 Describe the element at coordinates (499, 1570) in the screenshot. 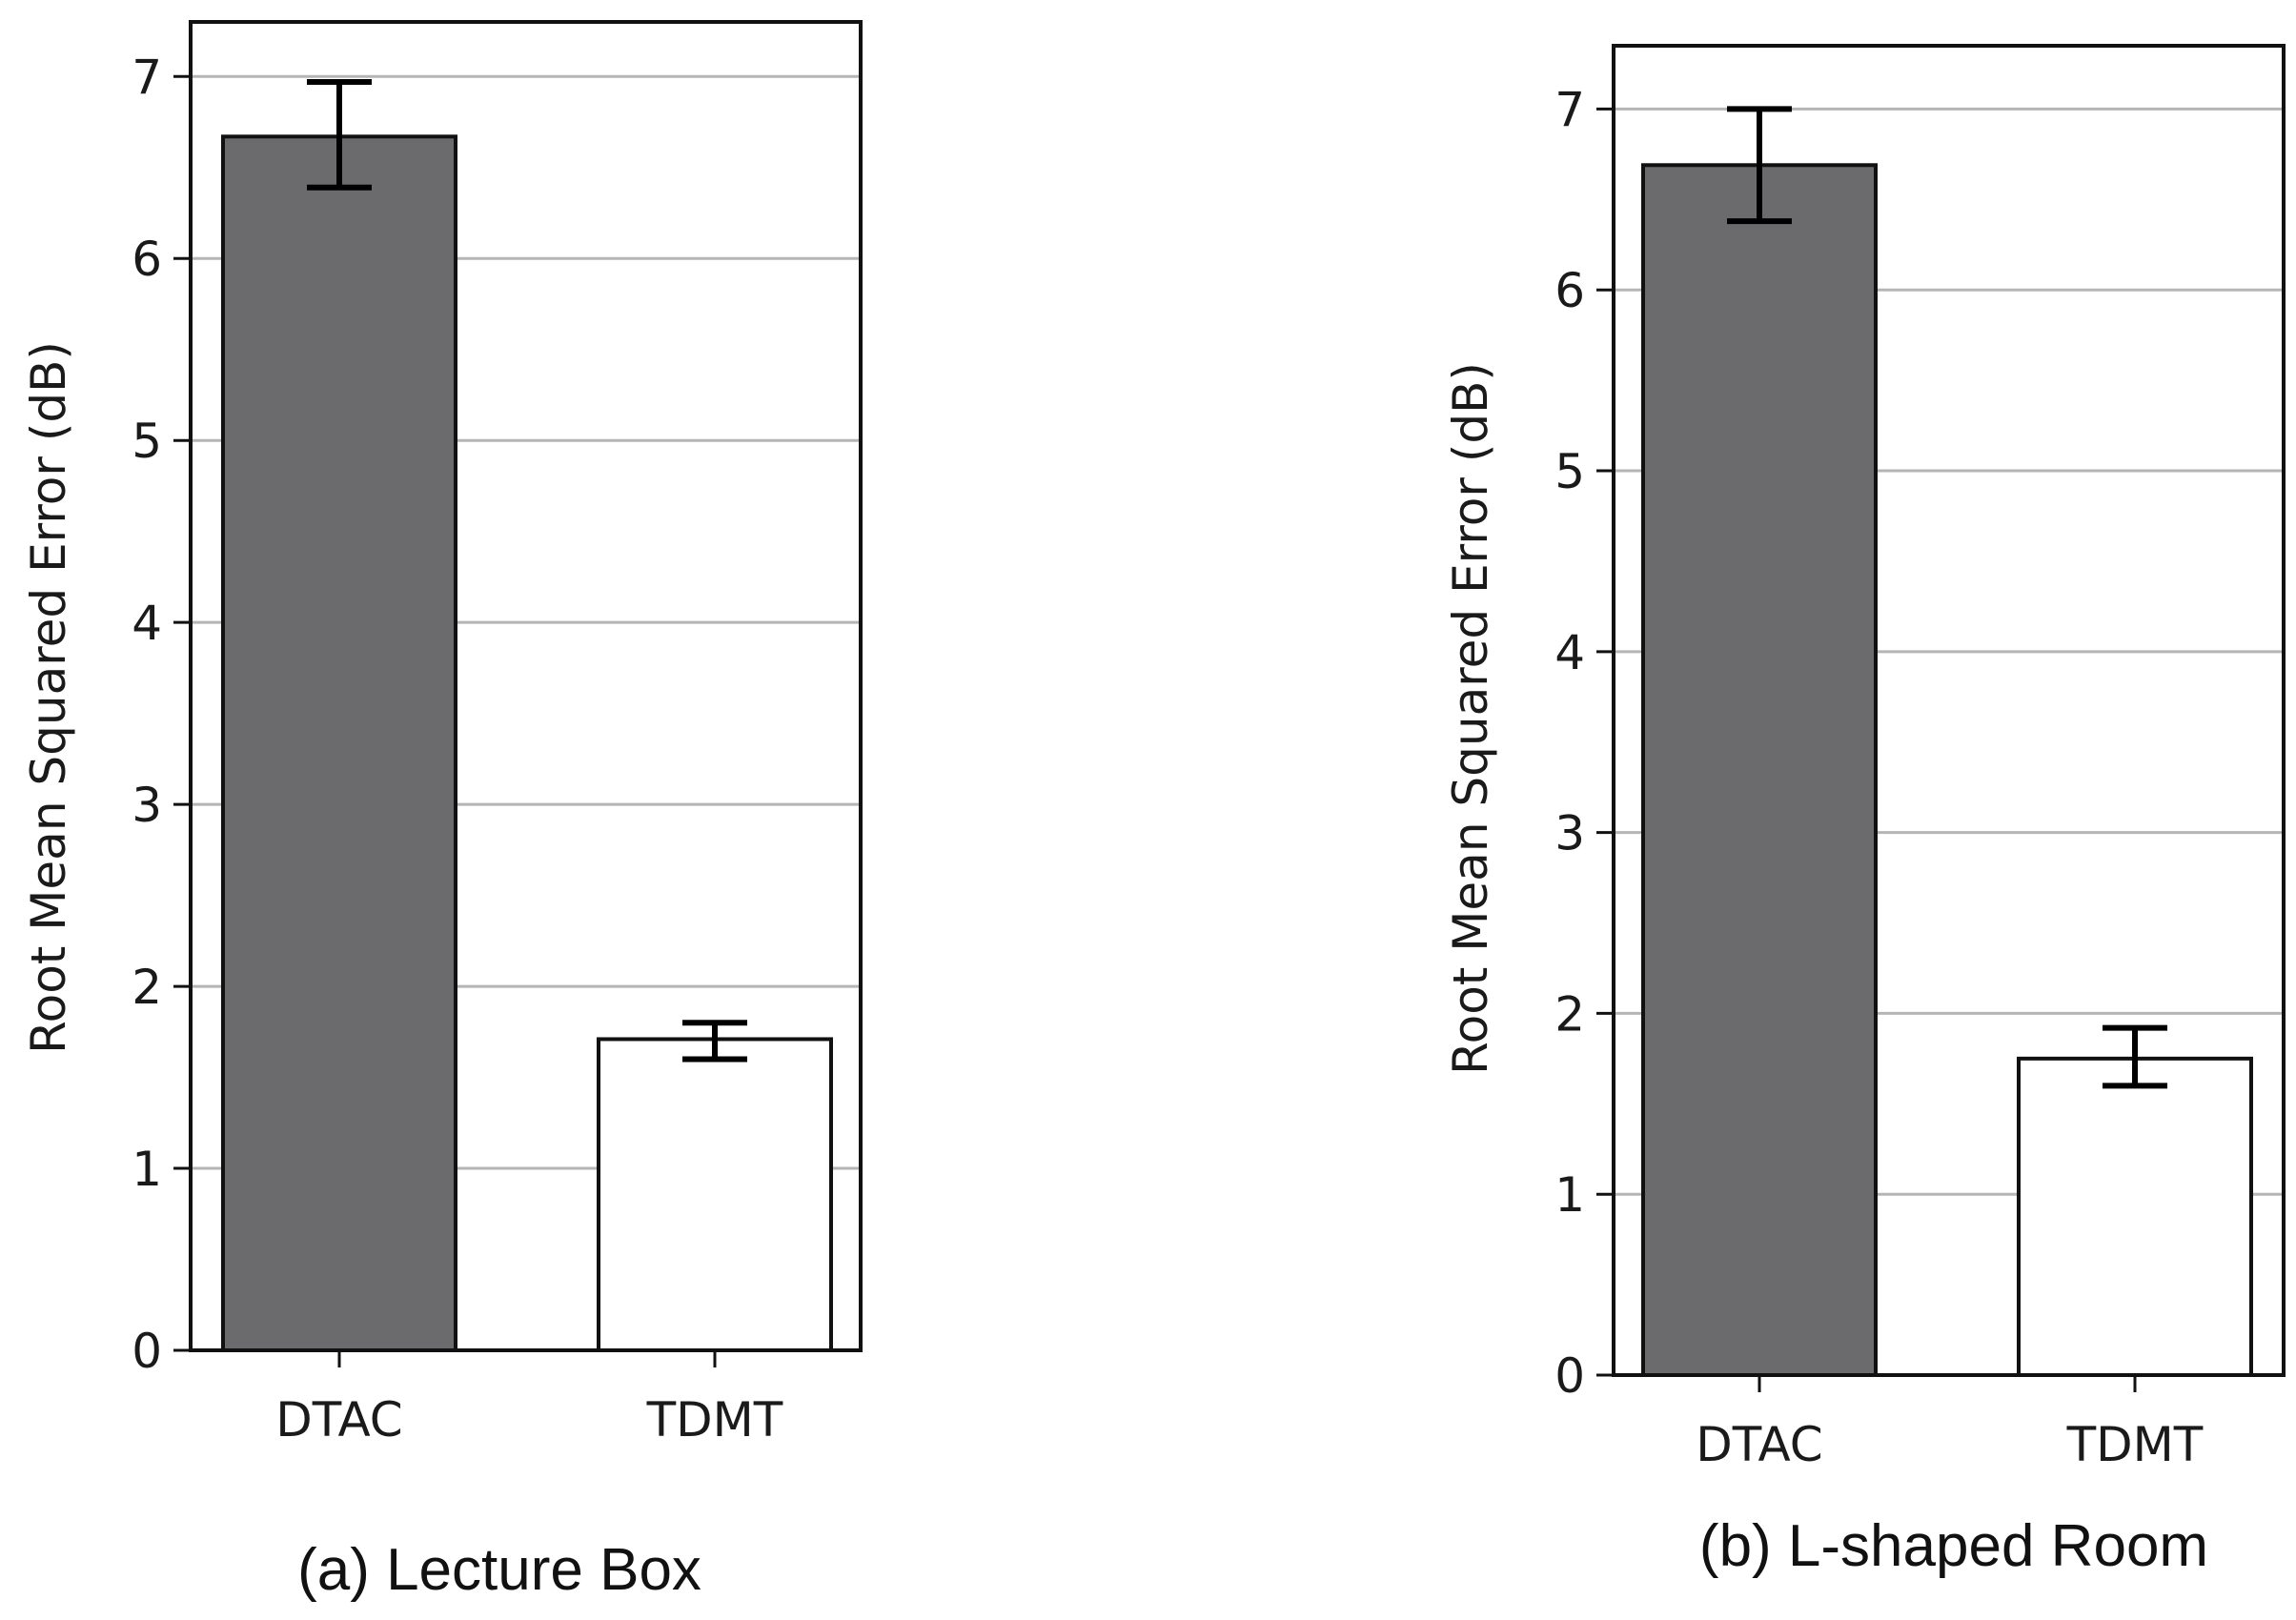

I see `panel-caption: (a) Lecture Box` at that location.